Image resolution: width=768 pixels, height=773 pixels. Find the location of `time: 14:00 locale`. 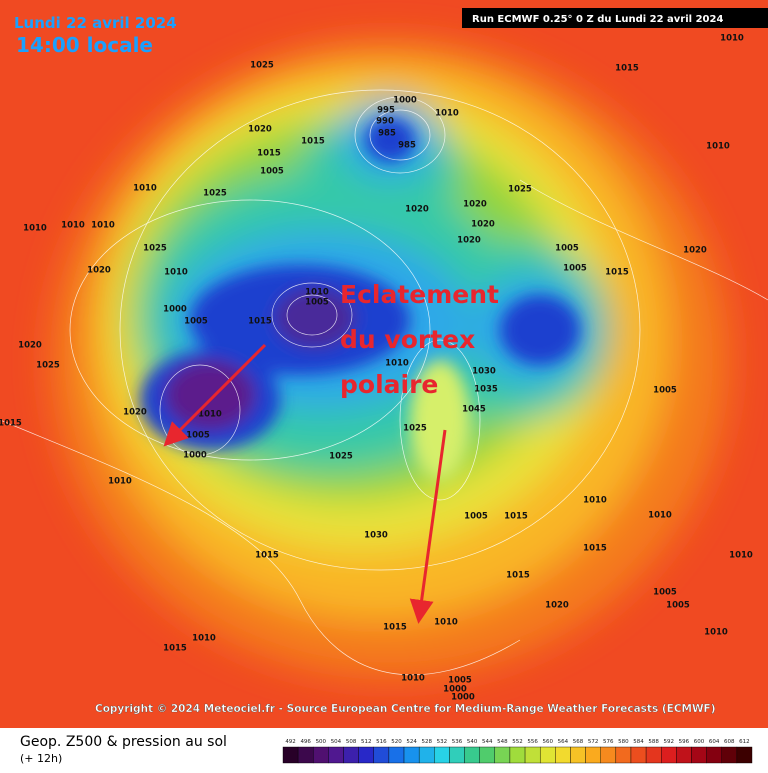

time: 14:00 locale is located at coordinates (84, 45).